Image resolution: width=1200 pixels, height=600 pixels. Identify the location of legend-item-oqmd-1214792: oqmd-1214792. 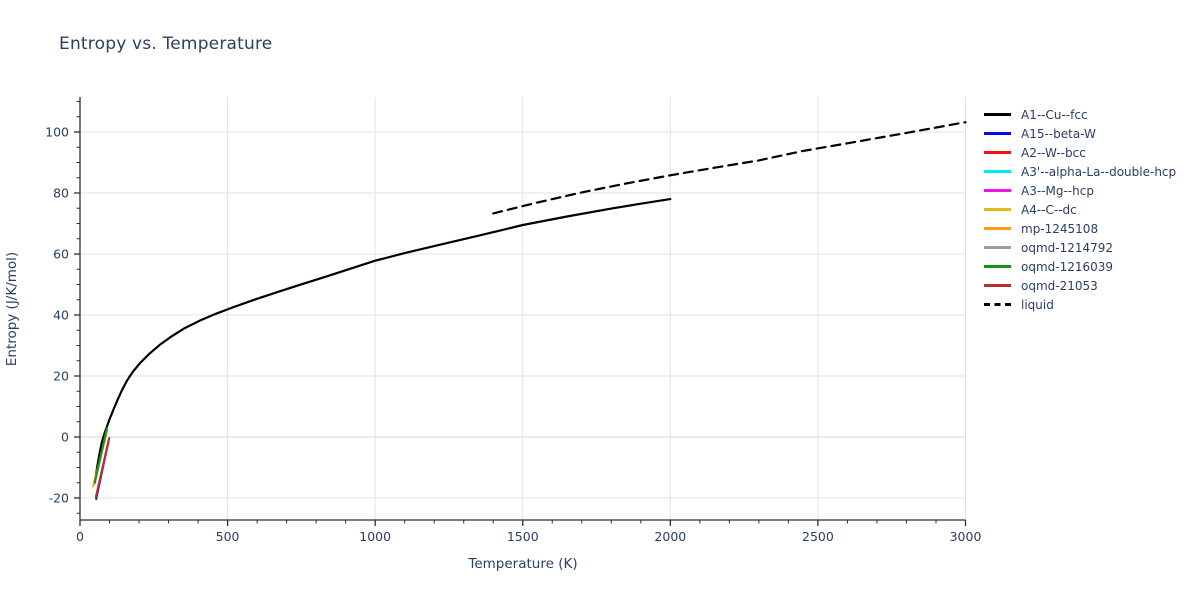
(1080, 247).